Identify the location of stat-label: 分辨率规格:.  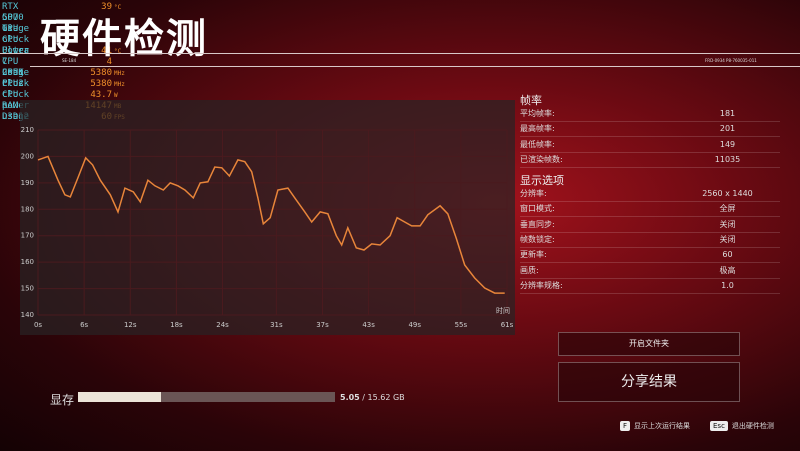
(541, 285).